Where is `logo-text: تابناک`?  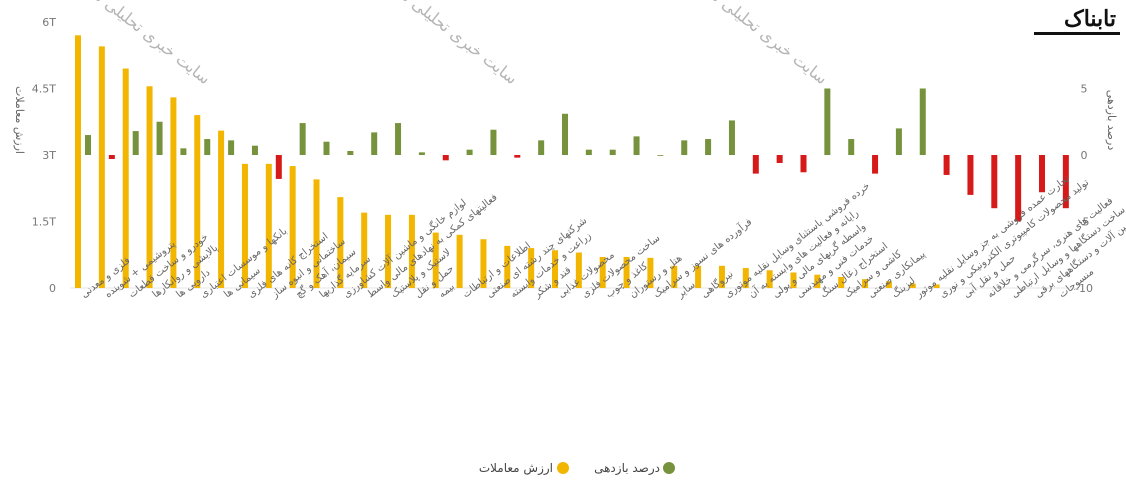
logo-text: تابناک is located at coordinates (1090, 19).